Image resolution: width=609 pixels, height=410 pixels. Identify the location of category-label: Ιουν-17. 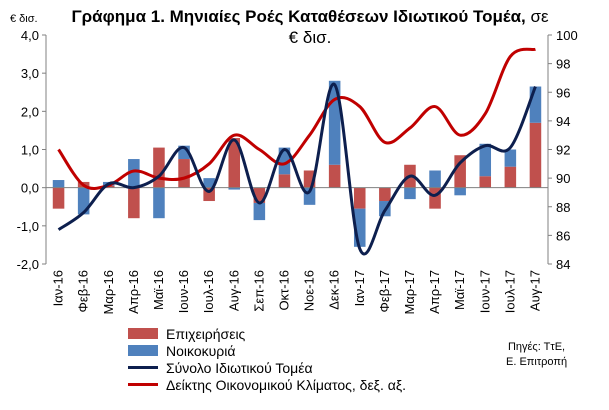
(484, 291).